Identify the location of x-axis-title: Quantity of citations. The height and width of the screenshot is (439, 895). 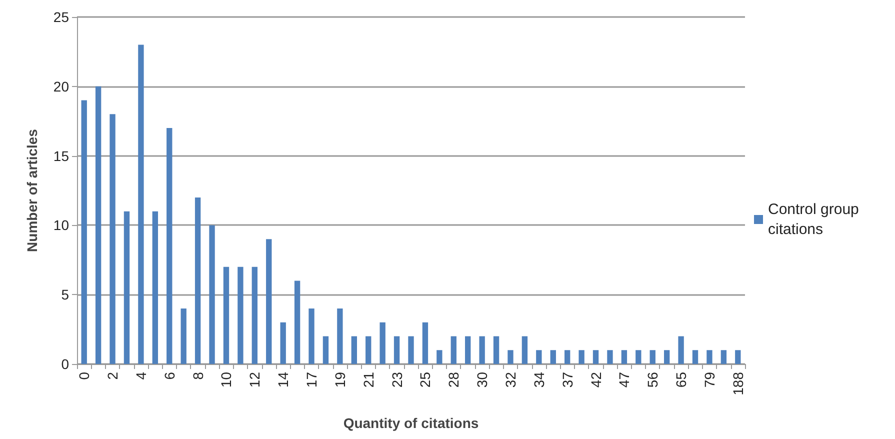
(411, 423).